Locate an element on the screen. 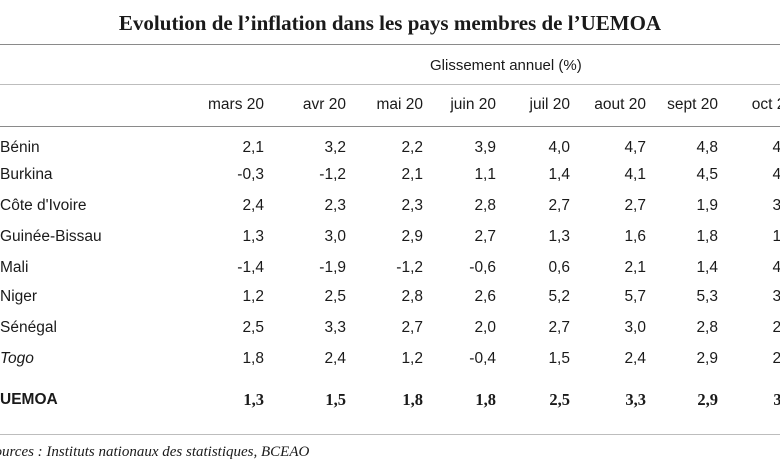 This screenshot has width=780, height=470. table-cell: -0,6 is located at coordinates (482, 267).